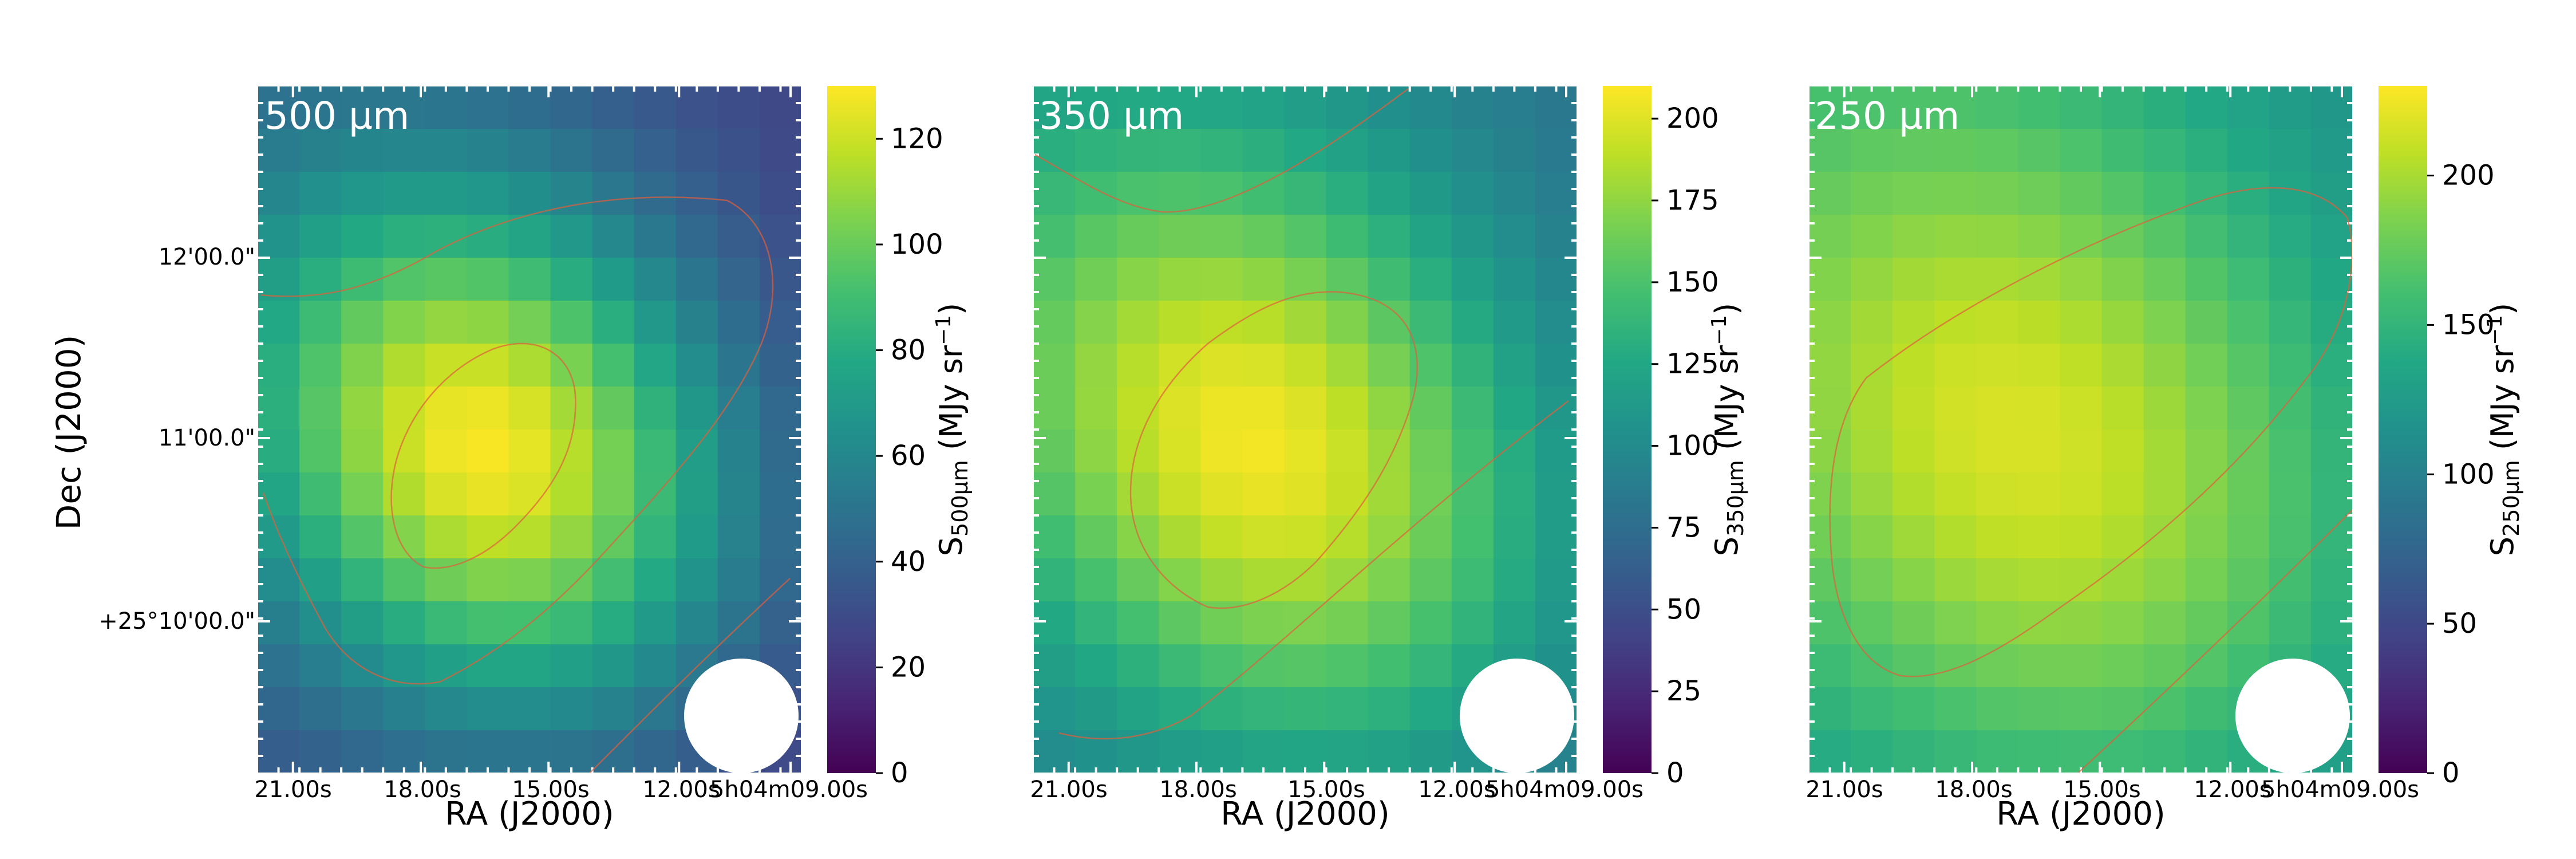 This screenshot has width=2576, height=859. What do you see at coordinates (176, 621) in the screenshot?
I see `dec-tick-label: +25°10'00.0"` at bounding box center [176, 621].